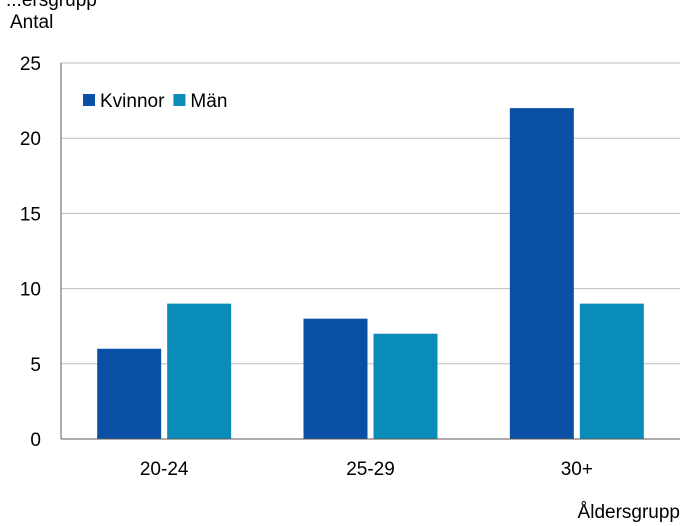  What do you see at coordinates (30, 214) in the screenshot?
I see `y-tick-label: 15` at bounding box center [30, 214].